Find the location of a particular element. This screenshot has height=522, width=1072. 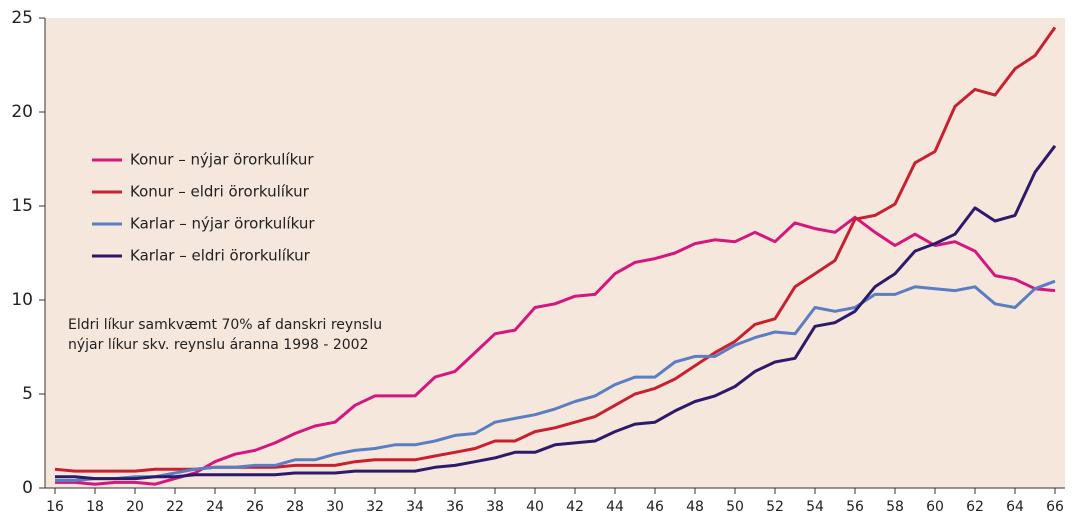

x-tick-label: 60 is located at coordinates (935, 507).